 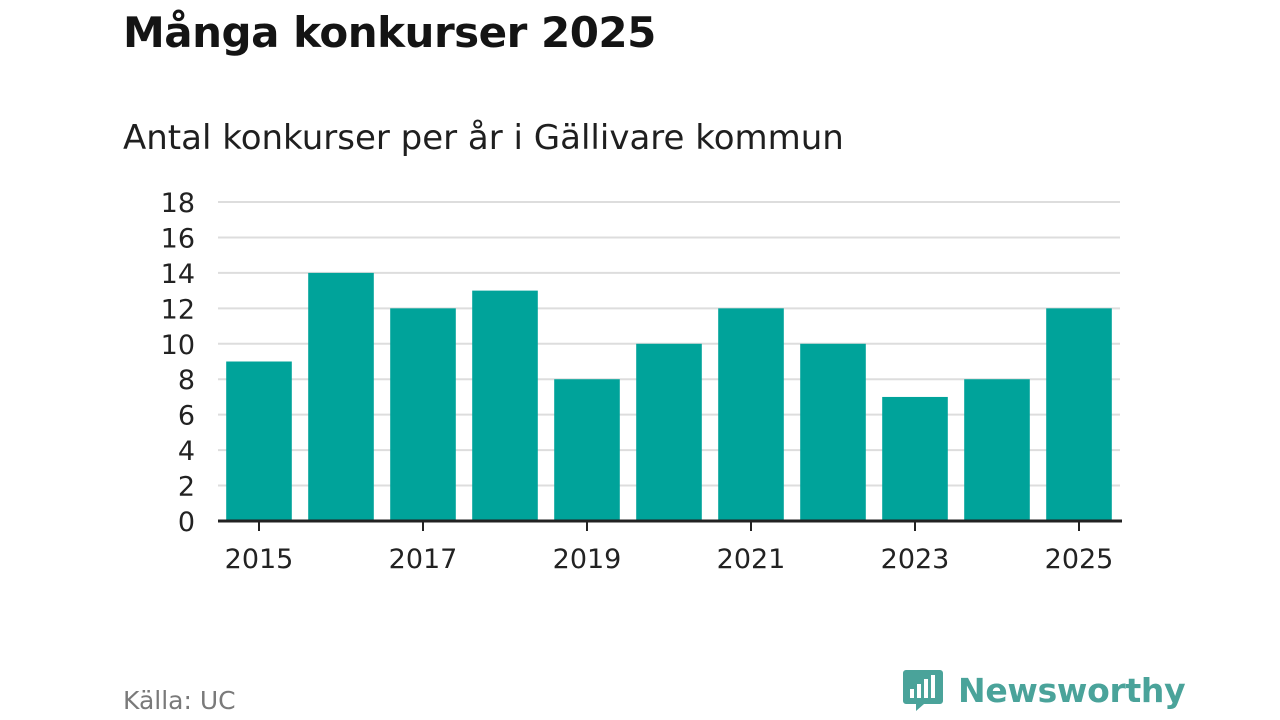 What do you see at coordinates (178, 309) in the screenshot?
I see `y-tick-label: 12` at bounding box center [178, 309].